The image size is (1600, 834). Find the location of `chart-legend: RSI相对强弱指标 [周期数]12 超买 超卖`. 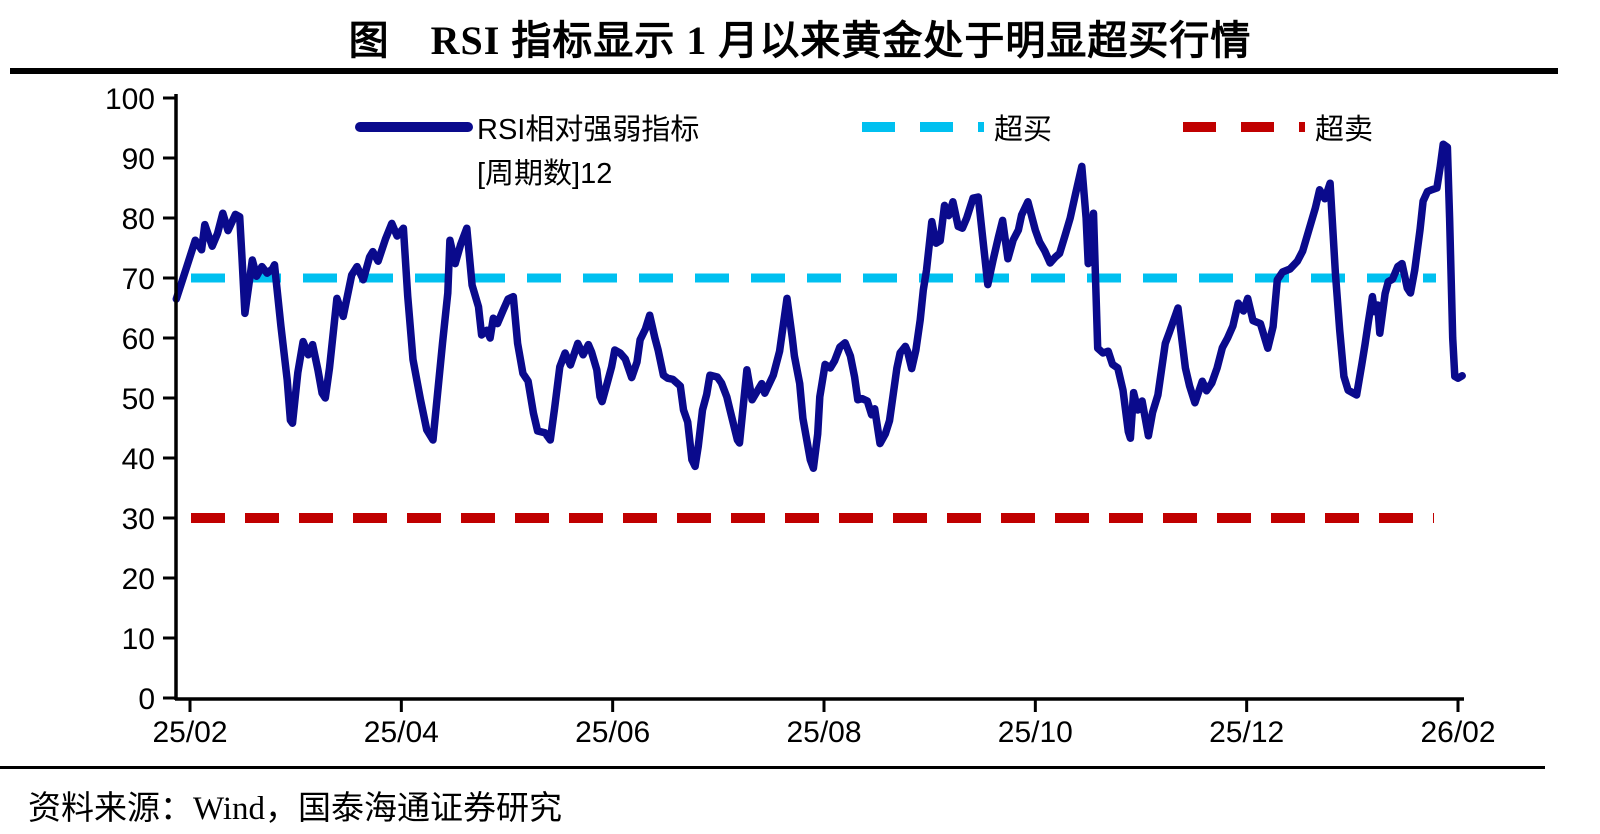

chart-legend: RSI相对强弱指标 [周期数]12 超买 超卖 is located at coordinates (864, 151).